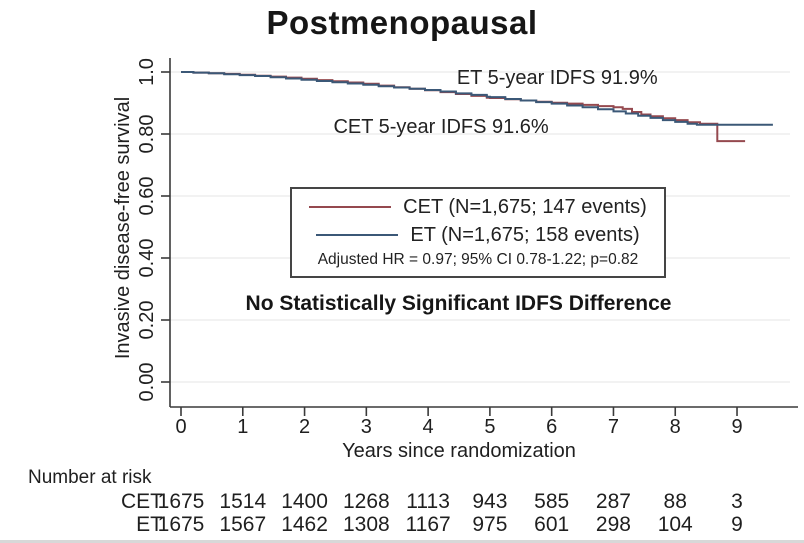 The width and height of the screenshot is (804, 543). What do you see at coordinates (304, 524) in the screenshot?
I see `risk-value: 1462` at bounding box center [304, 524].